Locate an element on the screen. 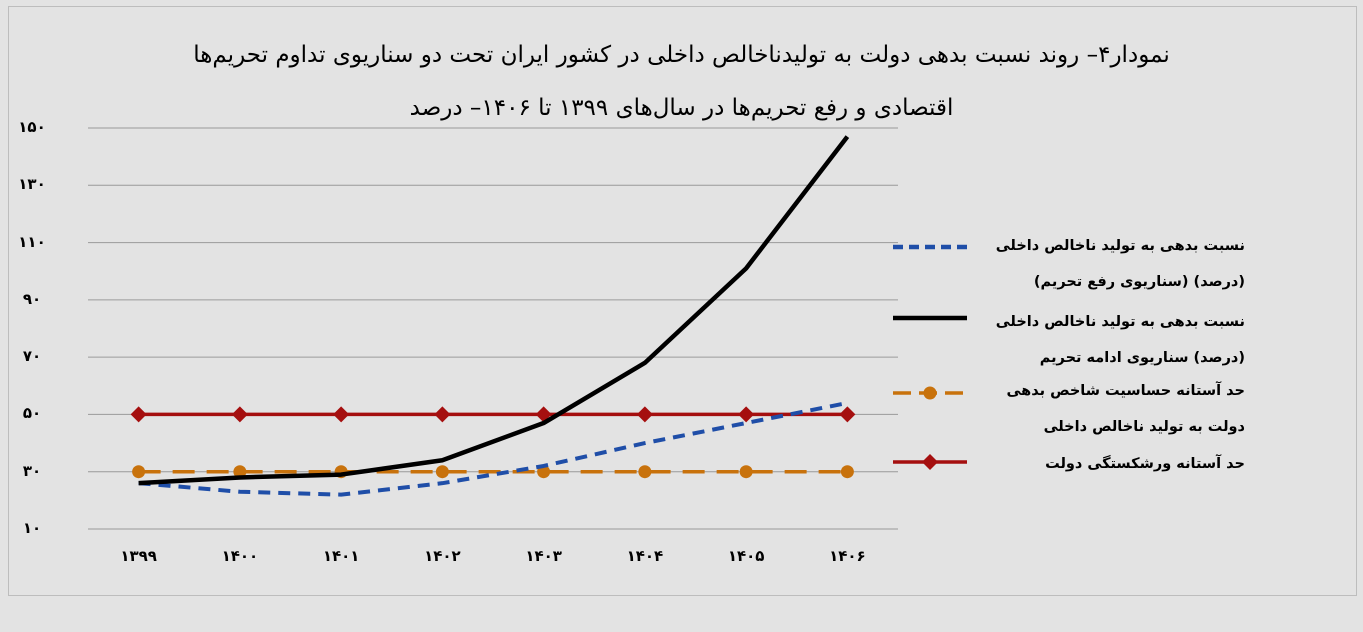  y-tick-label: ۳۰ is located at coordinates (32, 470).